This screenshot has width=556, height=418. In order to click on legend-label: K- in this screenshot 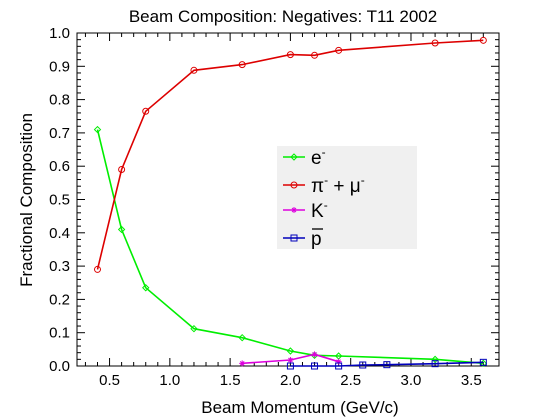, I will do `click(319, 210)`.